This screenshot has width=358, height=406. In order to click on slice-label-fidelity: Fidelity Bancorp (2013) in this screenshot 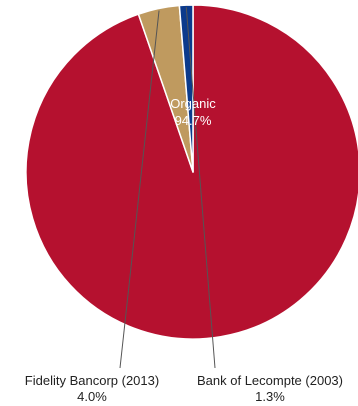, I will do `click(92, 380)`.